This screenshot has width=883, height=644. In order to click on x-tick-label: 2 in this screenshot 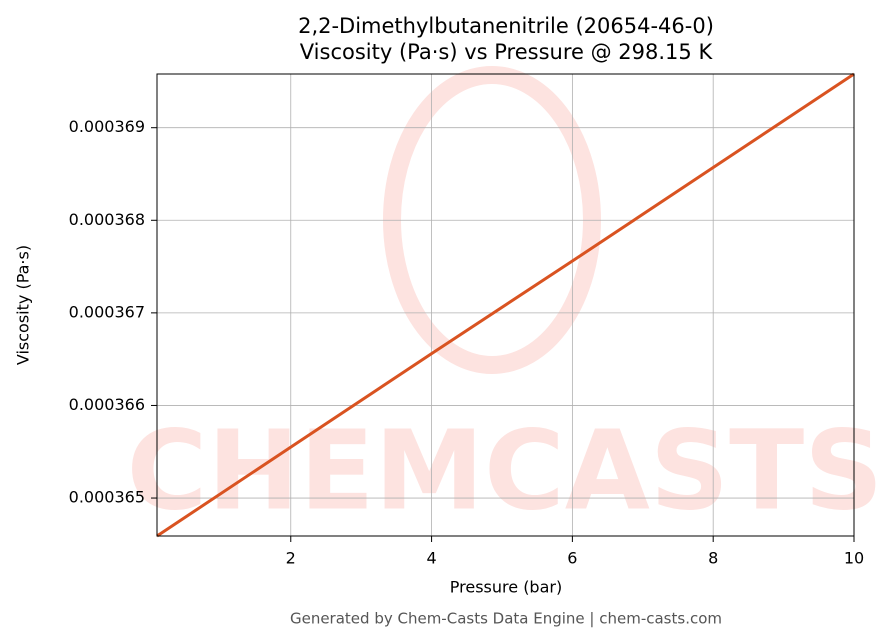, I will do `click(291, 558)`.